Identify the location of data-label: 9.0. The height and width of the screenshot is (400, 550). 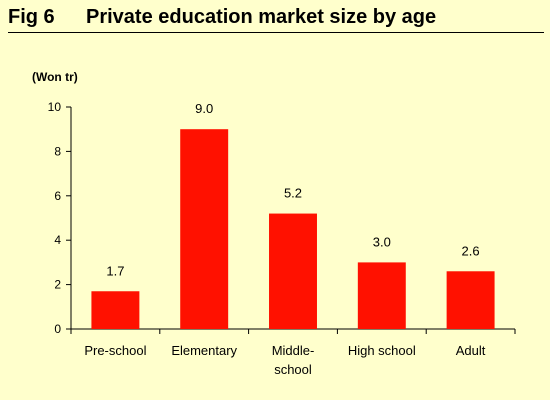
(204, 108).